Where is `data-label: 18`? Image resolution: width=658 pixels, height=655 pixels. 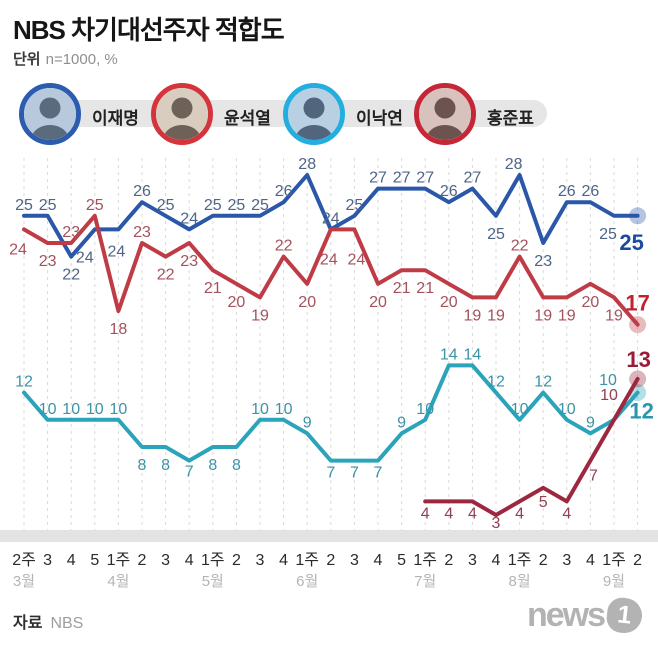 data-label: 18 is located at coordinates (119, 329).